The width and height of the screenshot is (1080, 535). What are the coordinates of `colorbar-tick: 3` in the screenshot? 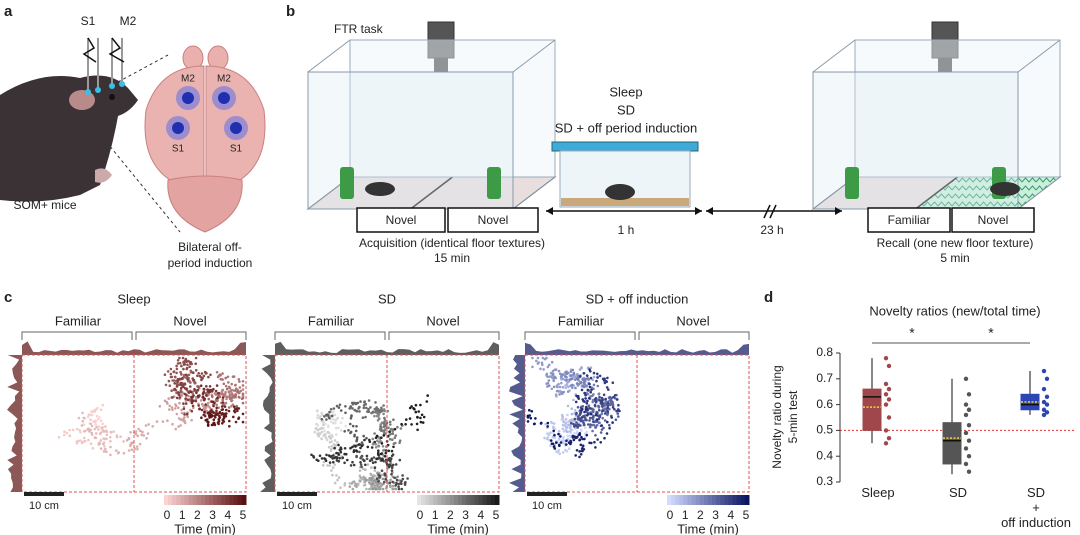 It's located at (715, 515).